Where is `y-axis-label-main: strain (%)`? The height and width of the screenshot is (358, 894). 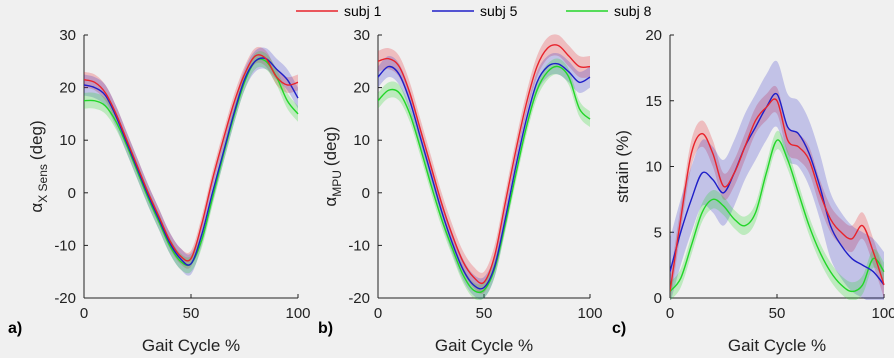
y-axis-label-main: strain (%) is located at coordinates (622, 166).